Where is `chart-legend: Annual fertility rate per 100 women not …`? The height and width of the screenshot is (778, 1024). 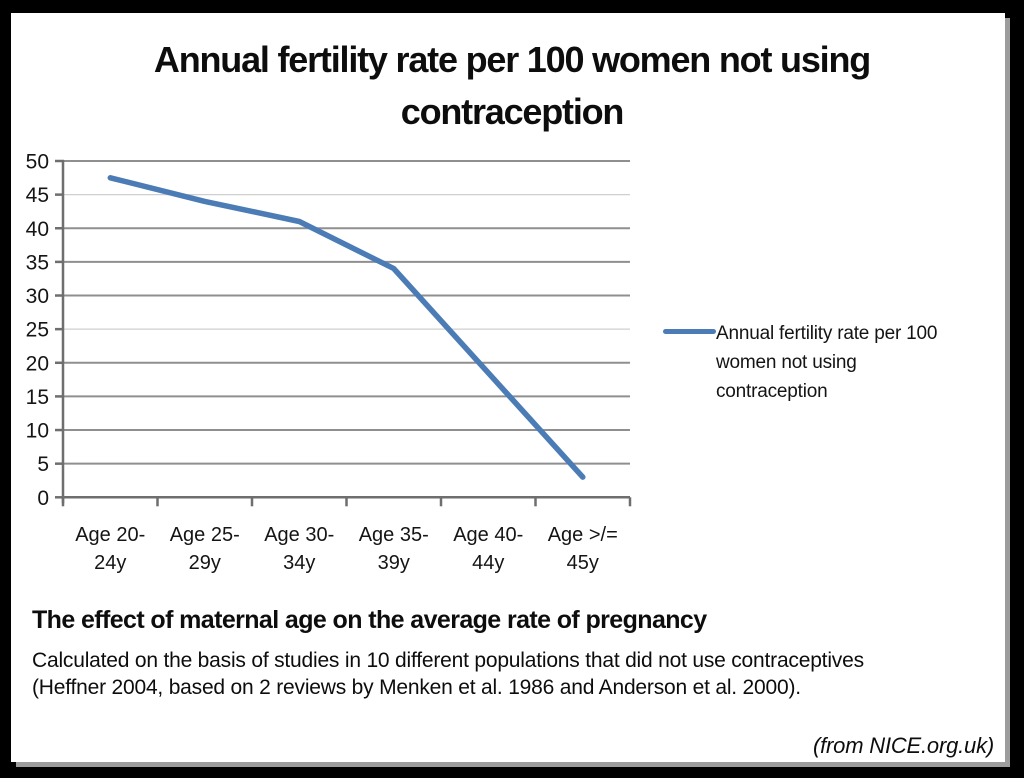
chart-legend: Annual fertility rate per 100 women not … is located at coordinates (800, 362).